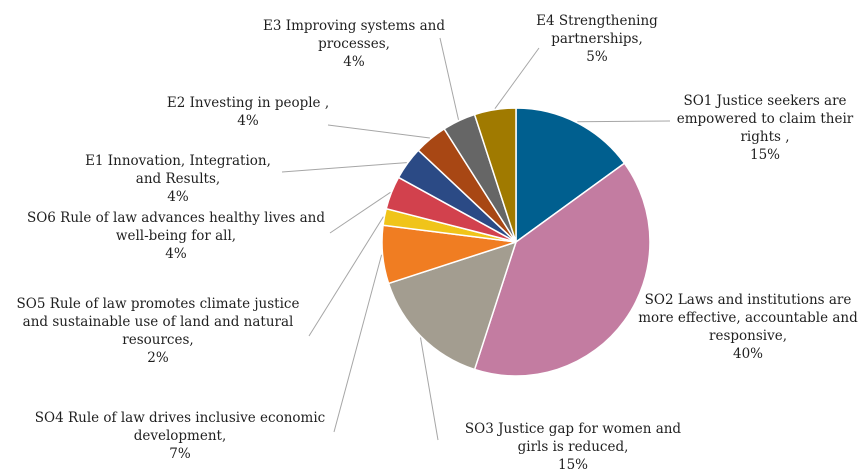 This screenshot has height=474, width=863. Describe the element at coordinates (748, 300) in the screenshot. I see `slice-label-line: SO2 Laws and institutions are` at that location.